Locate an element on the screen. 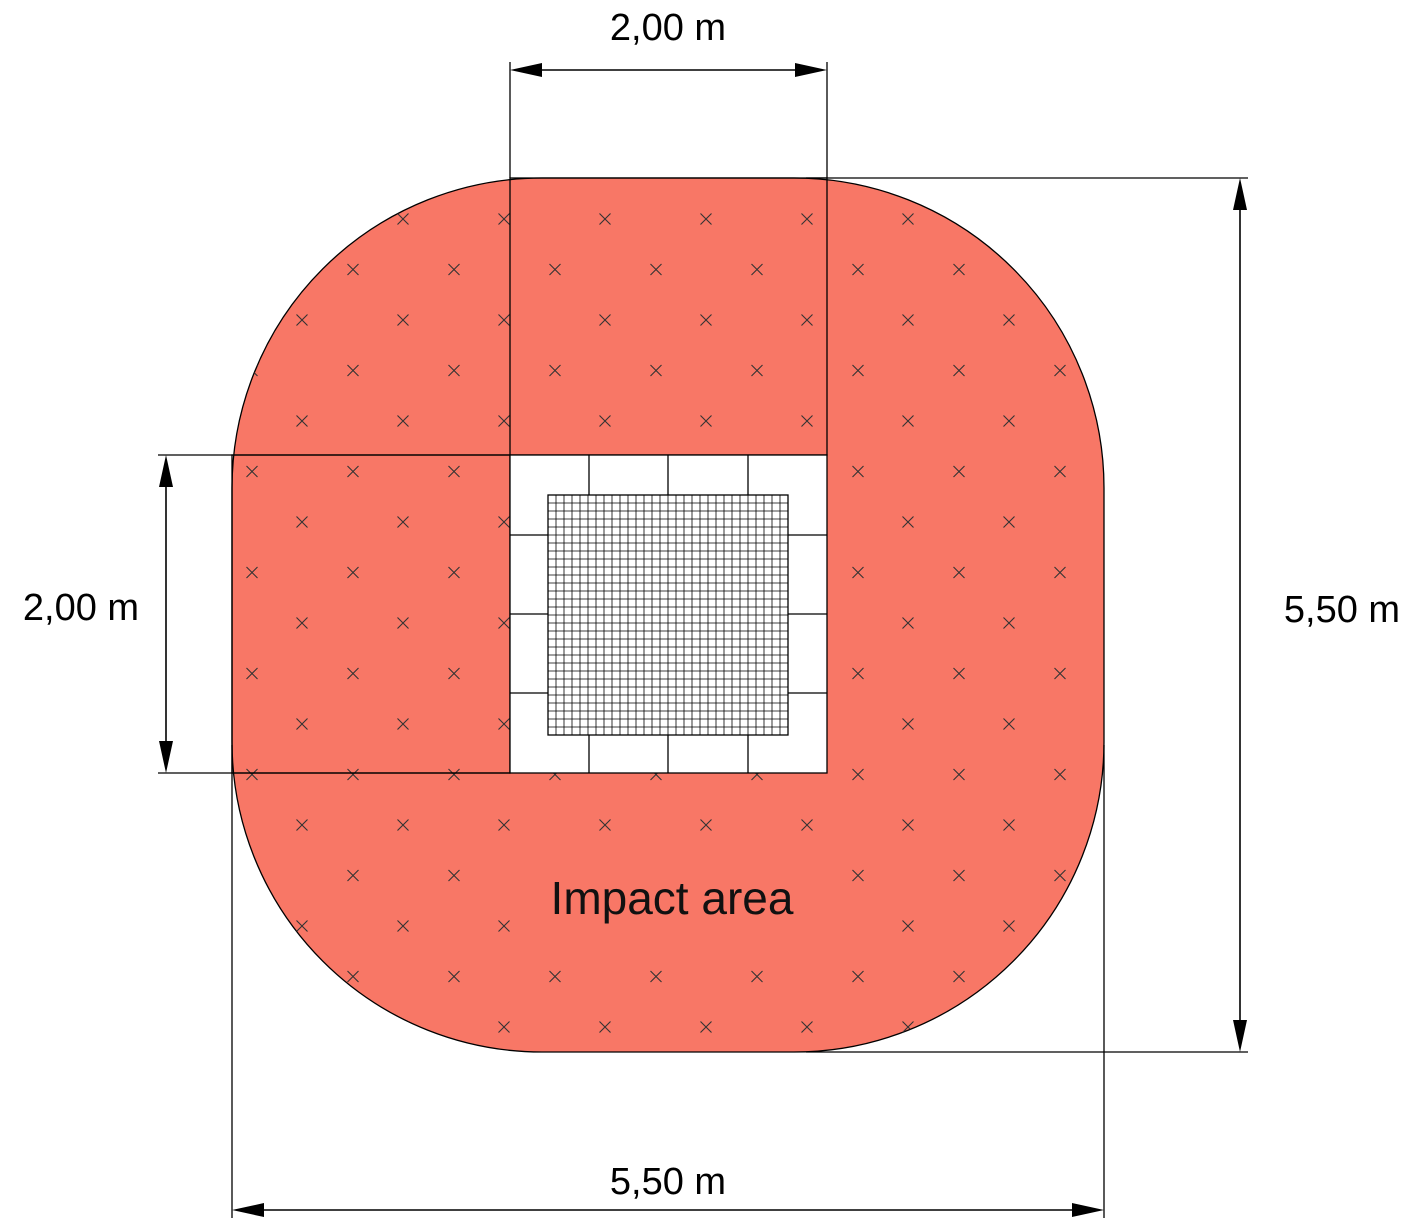 This screenshot has height=1218, width=1422. left-height-label: 2,00 m is located at coordinates (81, 608).